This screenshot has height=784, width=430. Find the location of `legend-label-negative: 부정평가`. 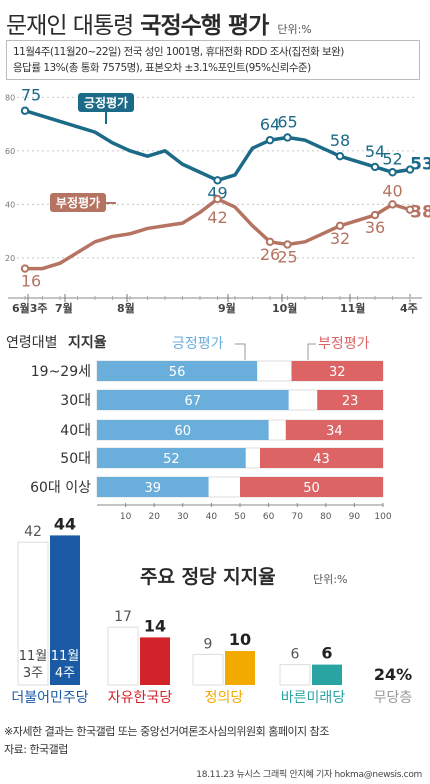

legend-label-negative: 부정평가 is located at coordinates (78, 202).